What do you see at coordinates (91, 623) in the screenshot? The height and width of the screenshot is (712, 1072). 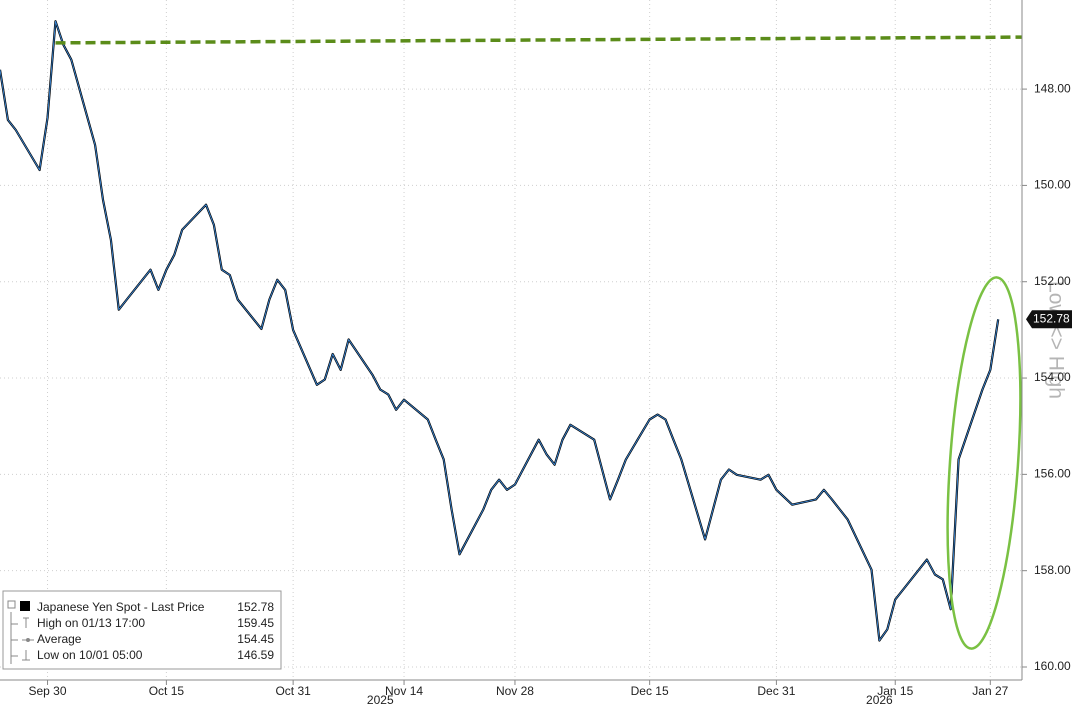 I see `legend-label: High on 01/13 17:00` at bounding box center [91, 623].